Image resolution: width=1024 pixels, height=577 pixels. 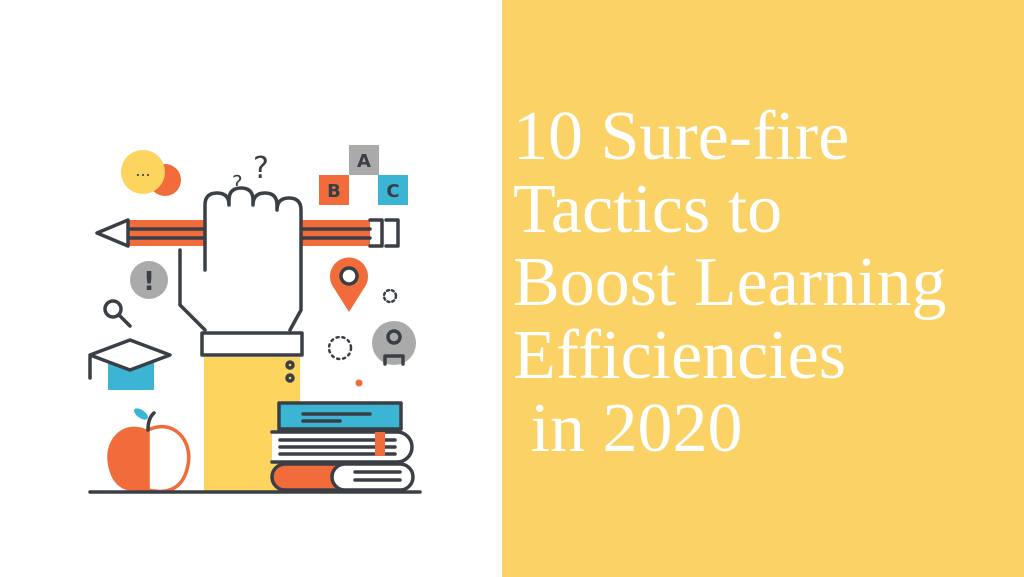 What do you see at coordinates (130, 364) in the screenshot?
I see `graduation-cap-icon` at bounding box center [130, 364].